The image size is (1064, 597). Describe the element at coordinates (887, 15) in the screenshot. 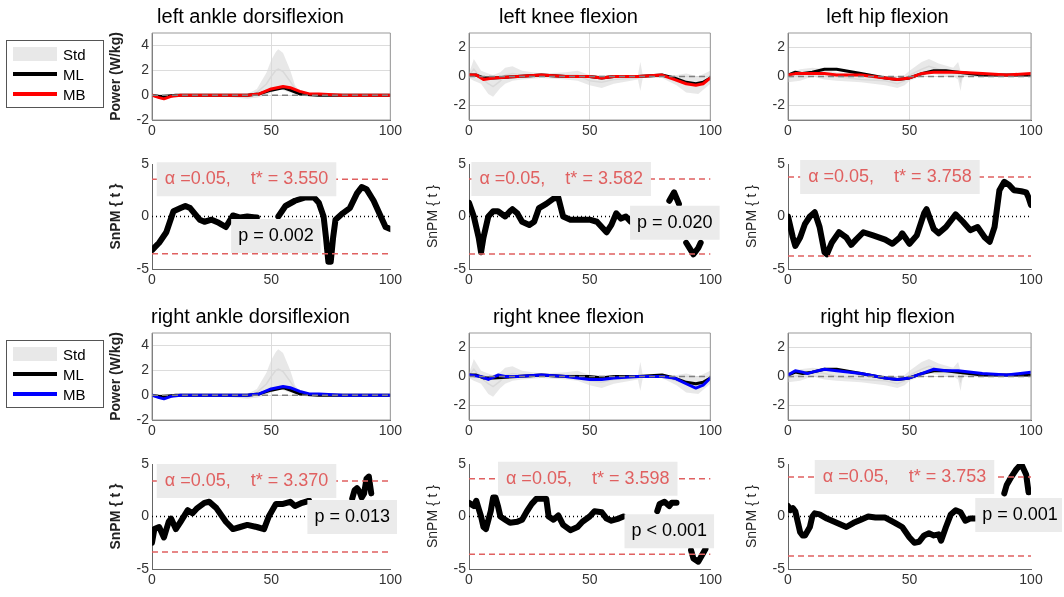

I see `chart-title: left hip flexion` at that location.